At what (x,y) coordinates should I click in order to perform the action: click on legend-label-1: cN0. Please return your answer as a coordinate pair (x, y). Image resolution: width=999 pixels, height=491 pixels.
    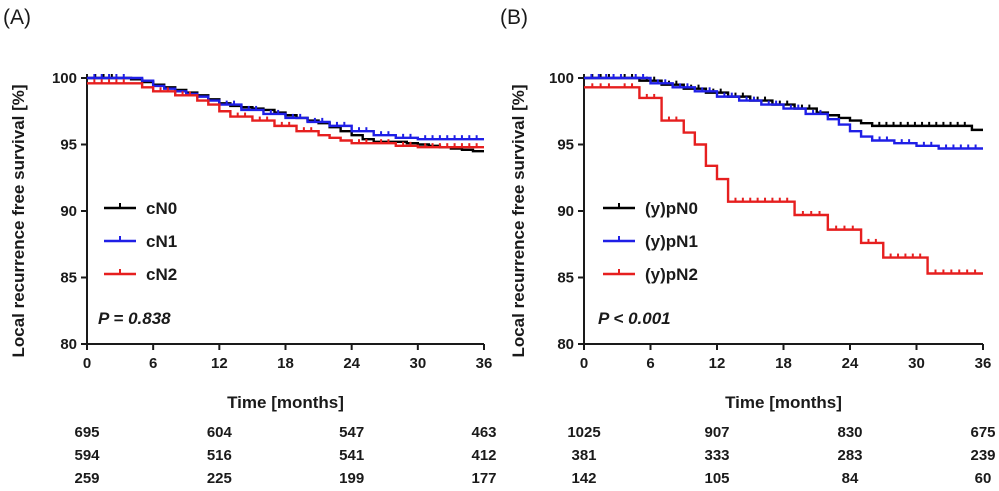
    Looking at the image, I should click on (161, 208).